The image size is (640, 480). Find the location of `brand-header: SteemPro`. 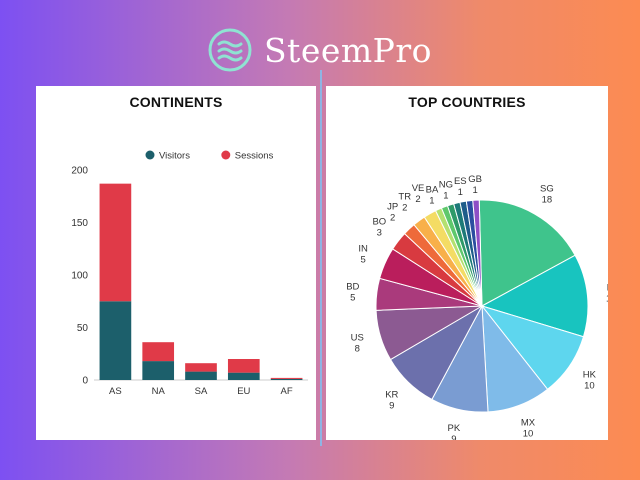

brand-header: SteemPro is located at coordinates (320, 50).